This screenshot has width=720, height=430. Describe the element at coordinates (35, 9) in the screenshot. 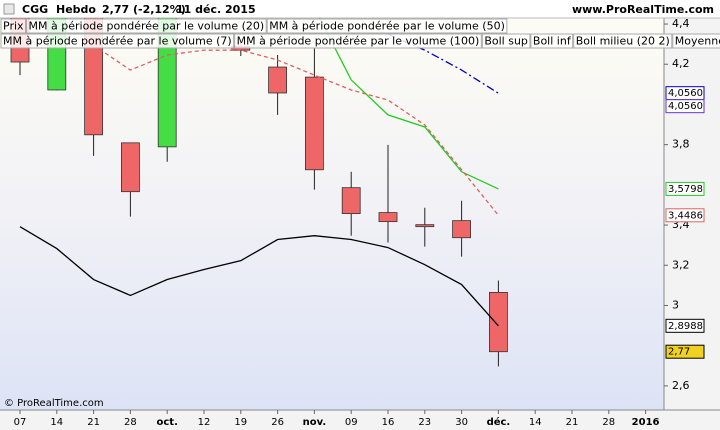

I see `chart-title: CGG` at that location.